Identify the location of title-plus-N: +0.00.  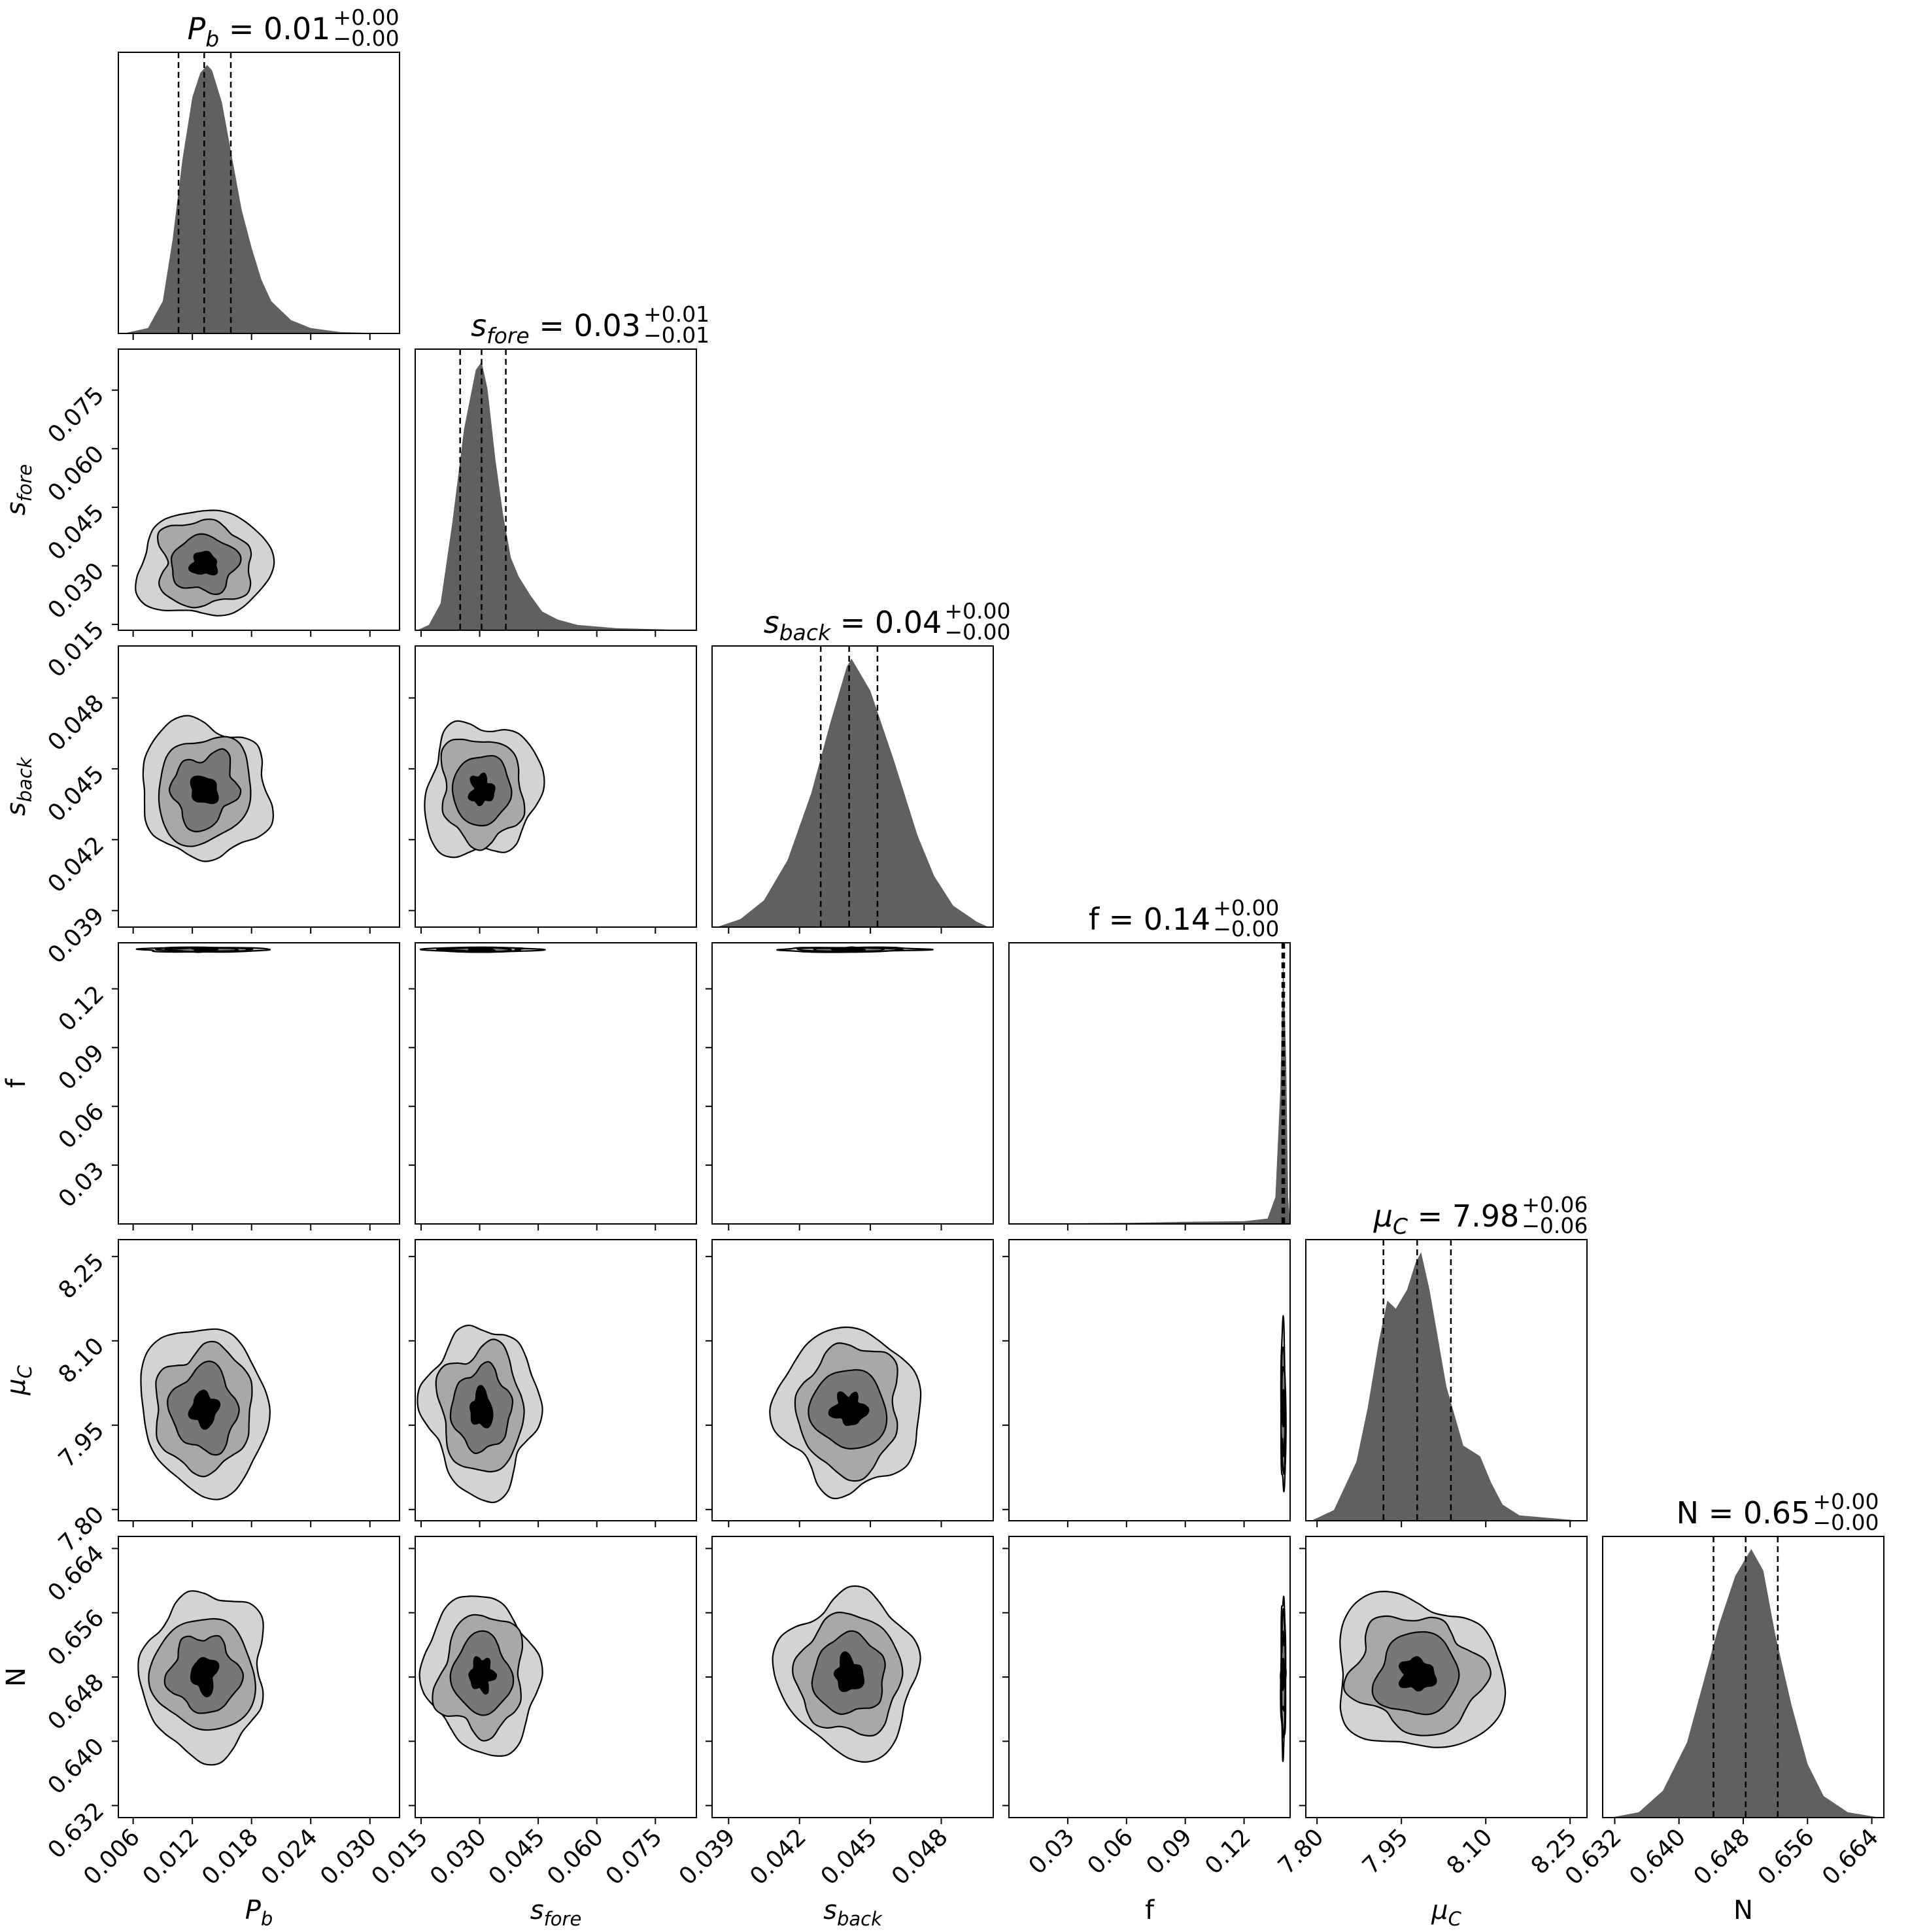
(1846, 1501).